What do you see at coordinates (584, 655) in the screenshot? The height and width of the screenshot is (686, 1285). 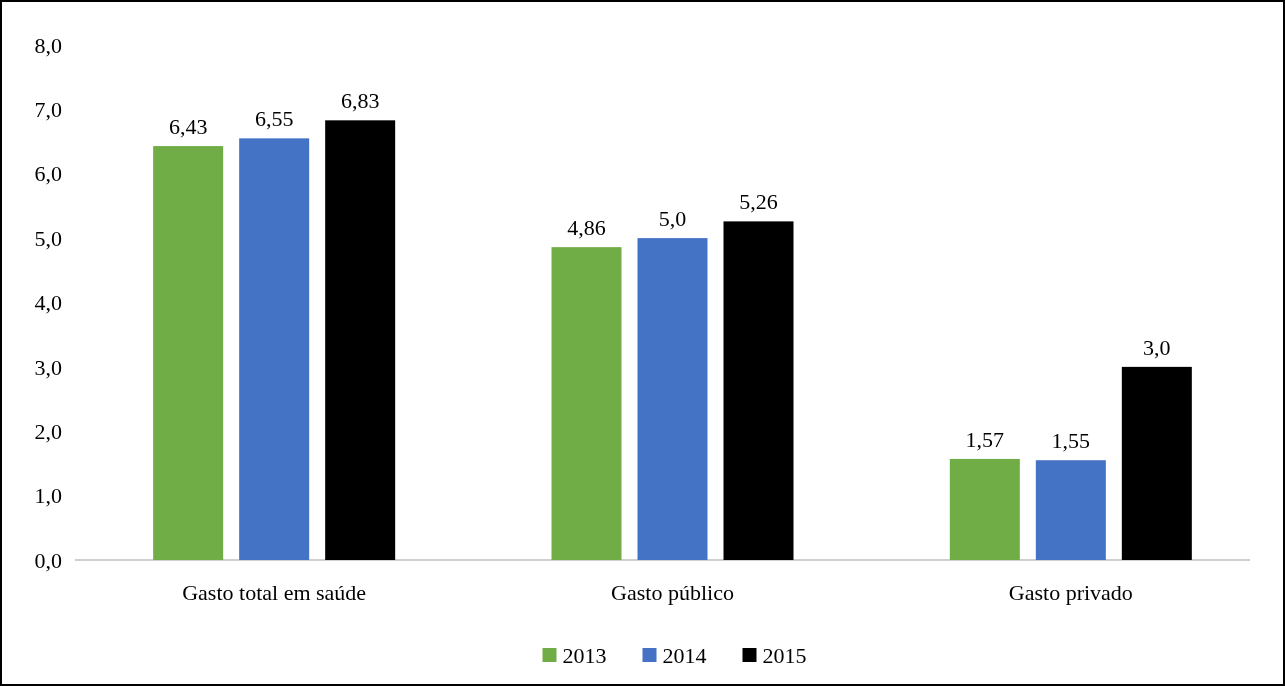 I see `legend-label: 2013` at bounding box center [584, 655].